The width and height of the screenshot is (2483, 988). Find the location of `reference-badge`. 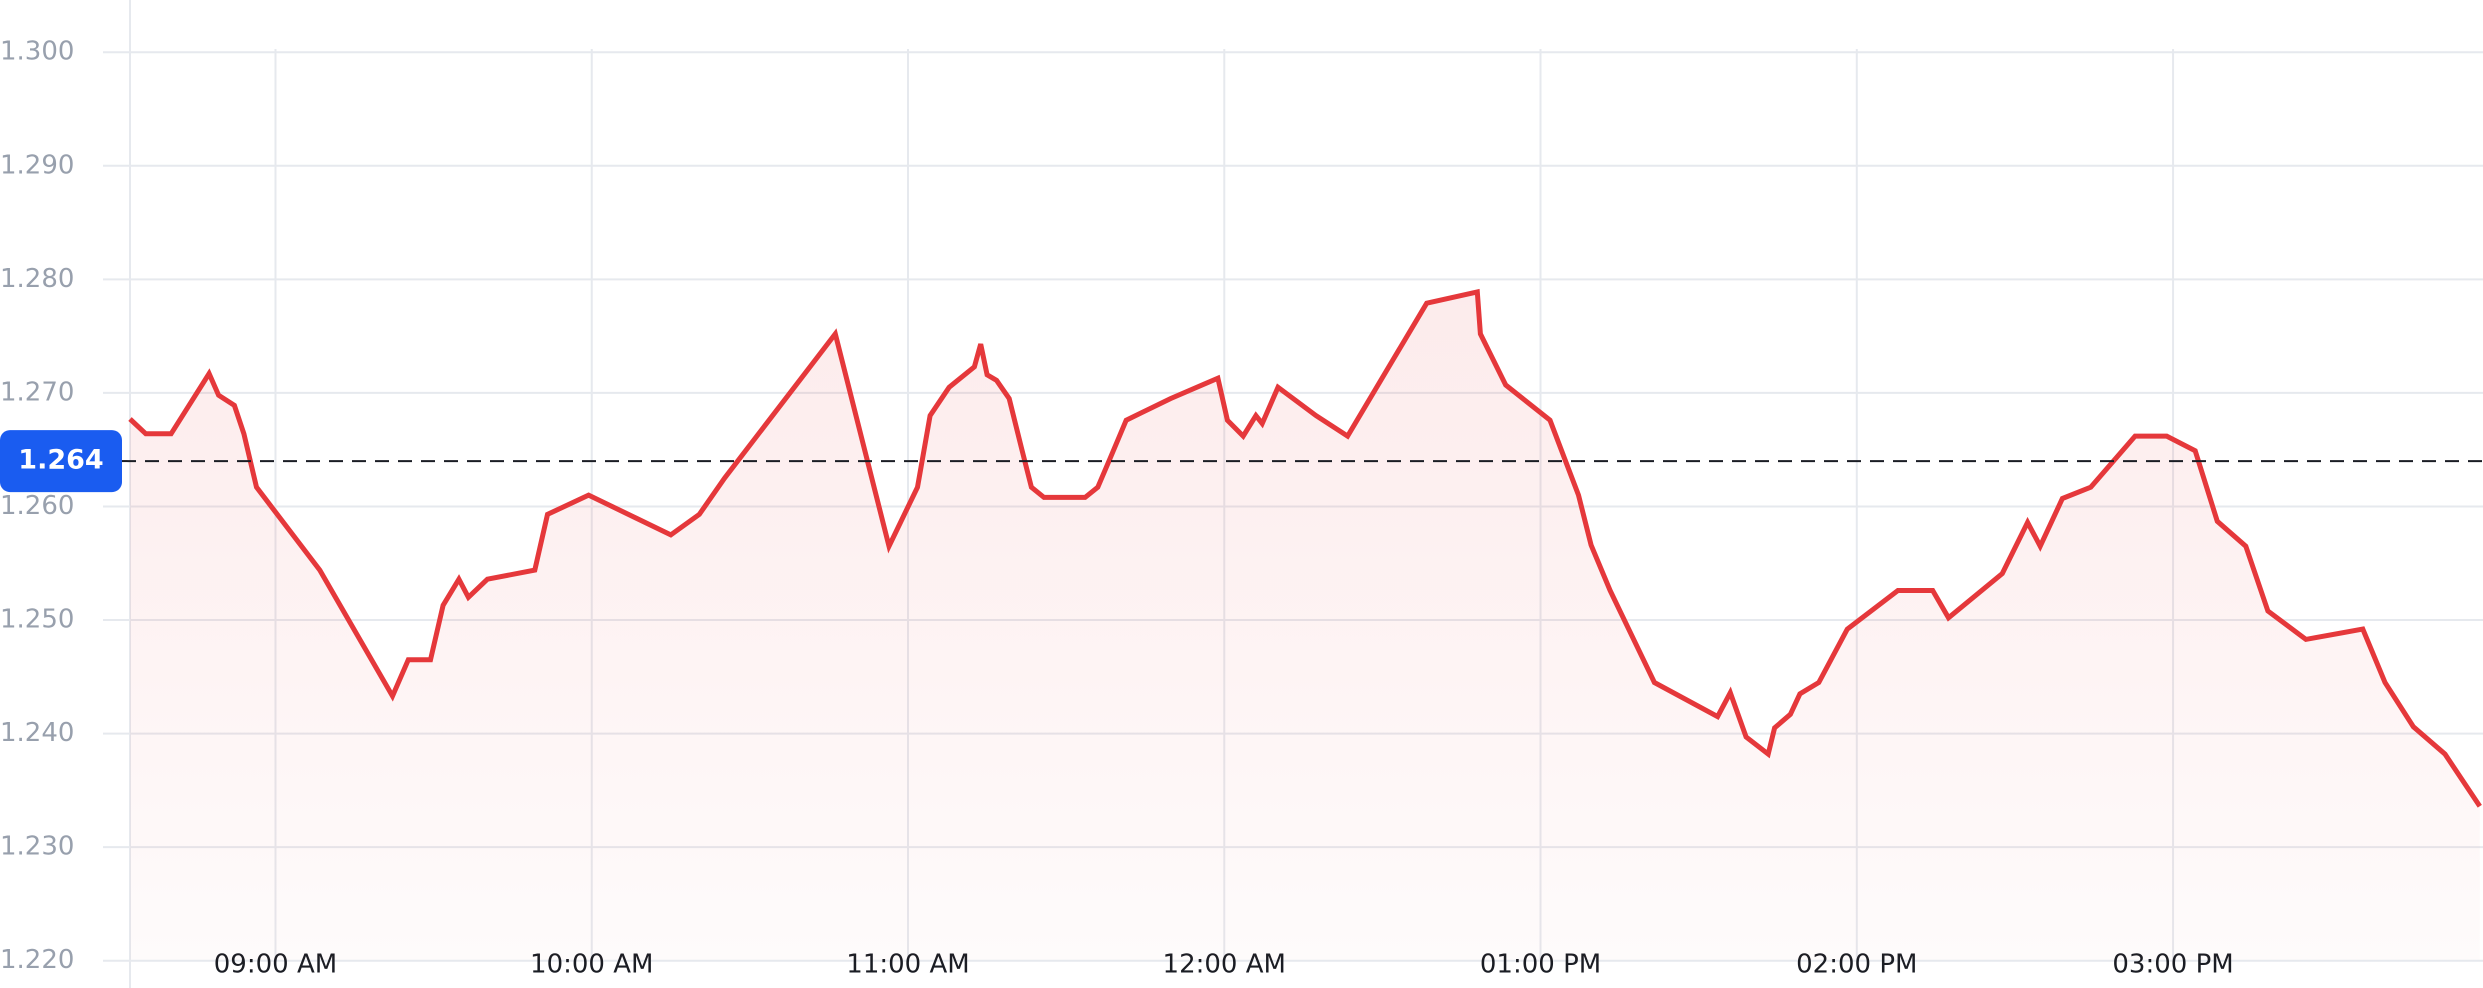

reference-badge is located at coordinates (61, 461).